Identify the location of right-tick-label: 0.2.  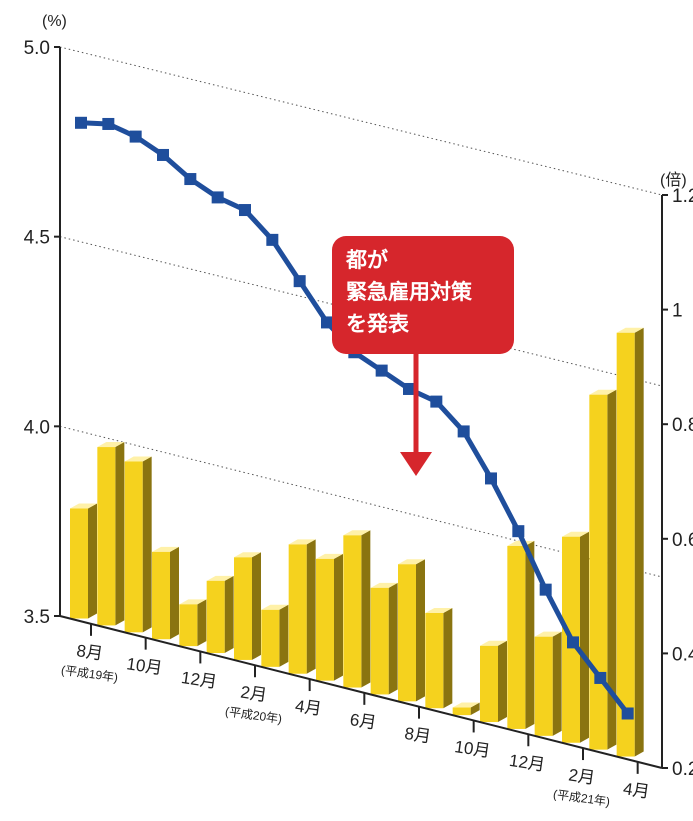
(682, 769).